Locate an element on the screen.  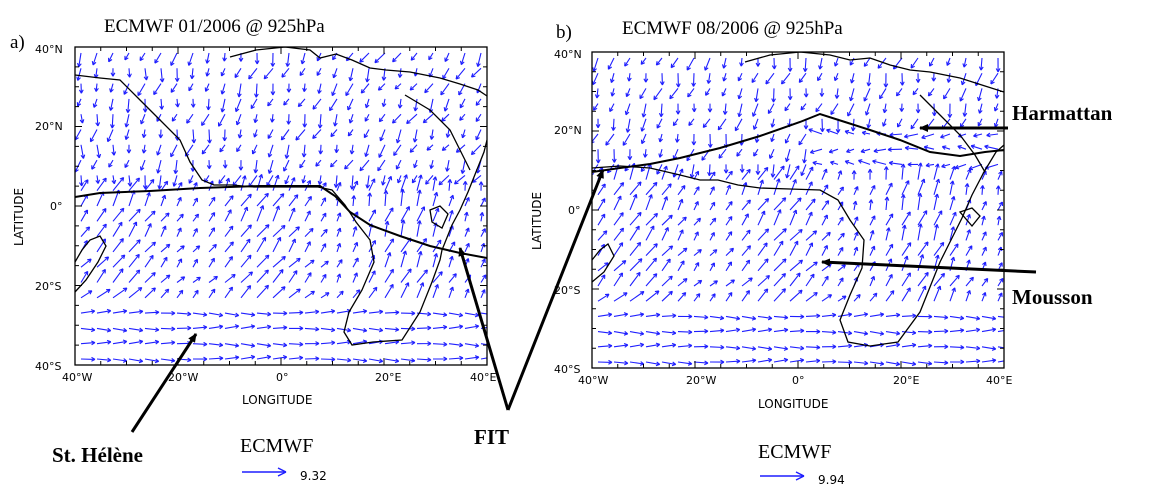
panel-a-ytick-40n: 40°N is located at coordinates (49, 49).